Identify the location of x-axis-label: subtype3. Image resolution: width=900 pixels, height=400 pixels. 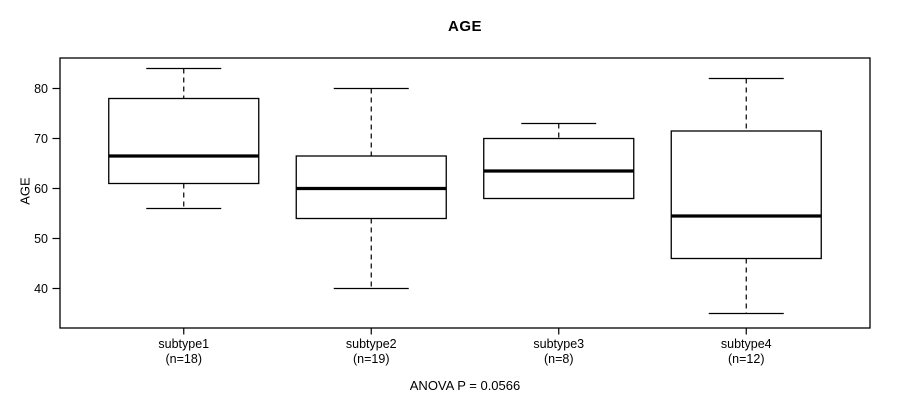
(558, 344).